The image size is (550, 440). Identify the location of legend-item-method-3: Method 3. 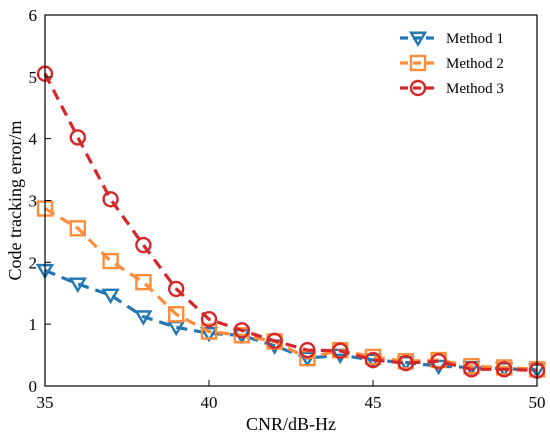
(452, 88).